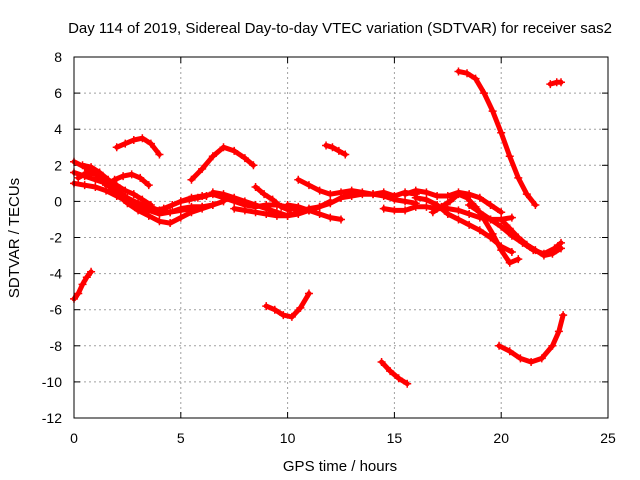 The height and width of the screenshot is (480, 640). I want to click on x-tick-label: 0, so click(74, 438).